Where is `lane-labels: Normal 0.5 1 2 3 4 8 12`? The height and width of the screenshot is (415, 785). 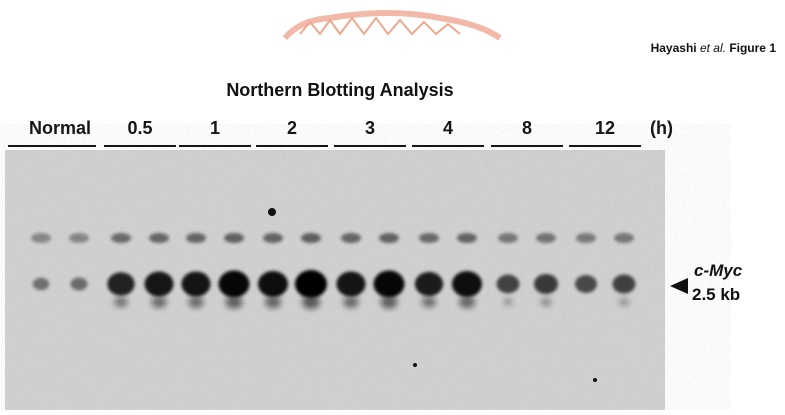
lane-labels: Normal 0.5 1 2 3 4 8 12 is located at coordinates (324, 132).